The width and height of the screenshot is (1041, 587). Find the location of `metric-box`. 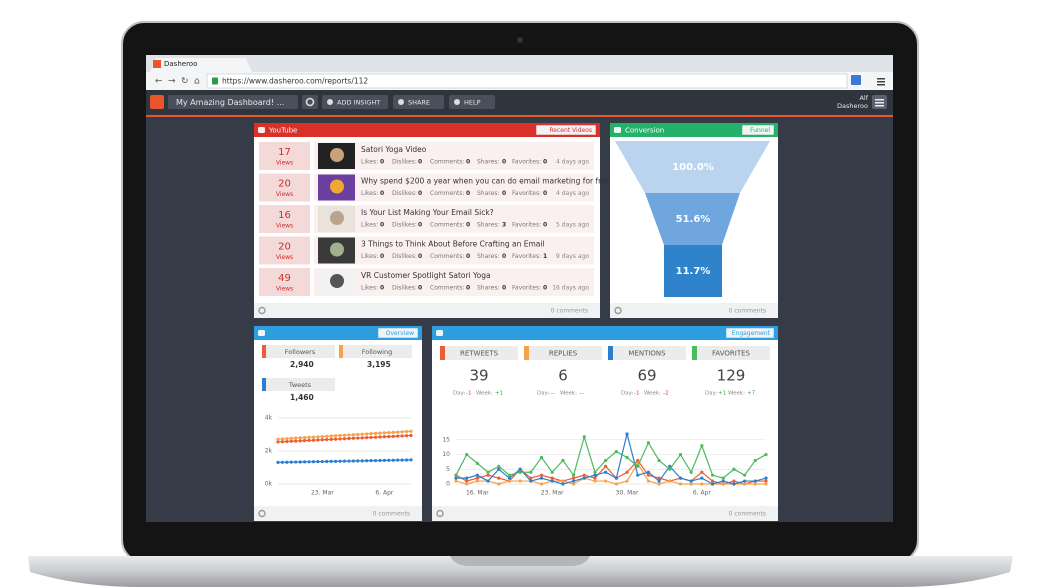

metric-box is located at coordinates (298, 351).